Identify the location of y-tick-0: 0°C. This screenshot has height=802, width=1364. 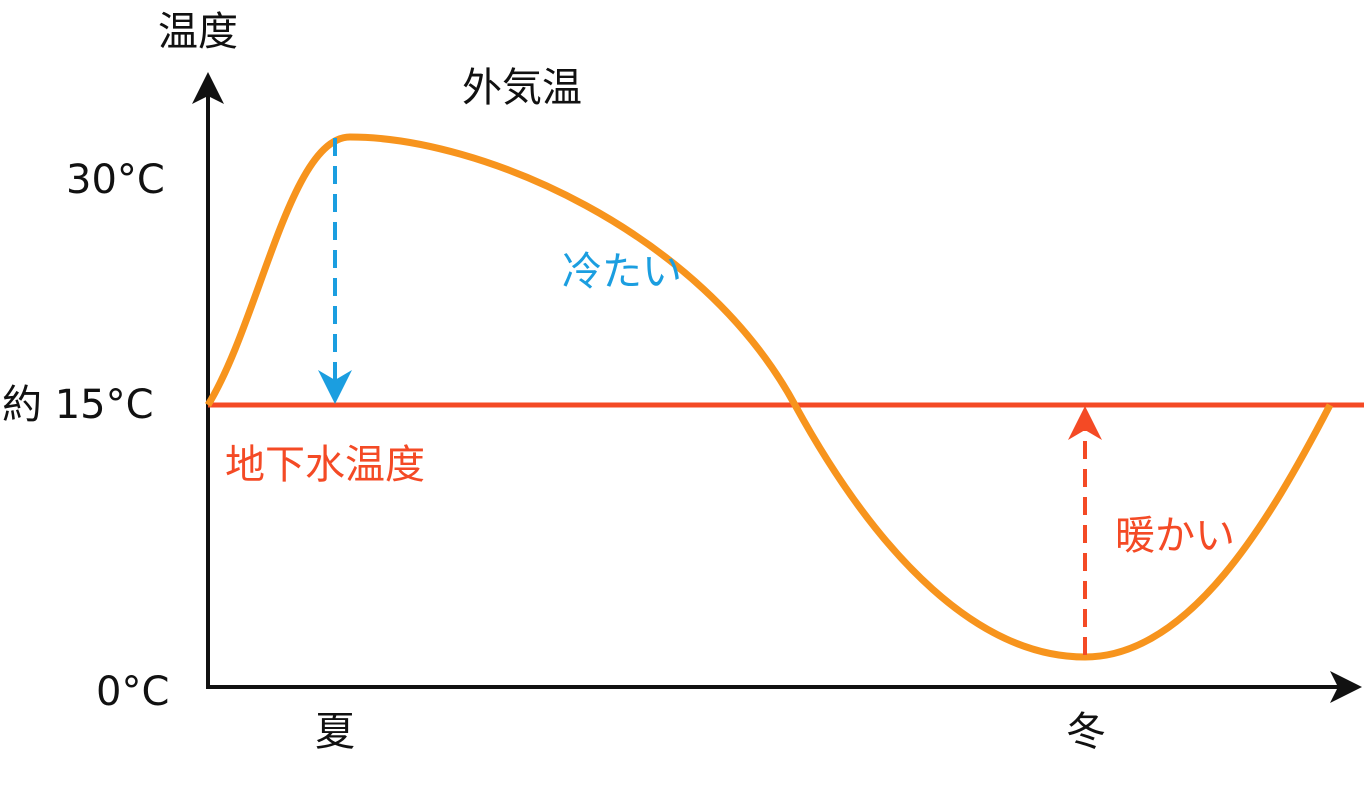
(133, 692).